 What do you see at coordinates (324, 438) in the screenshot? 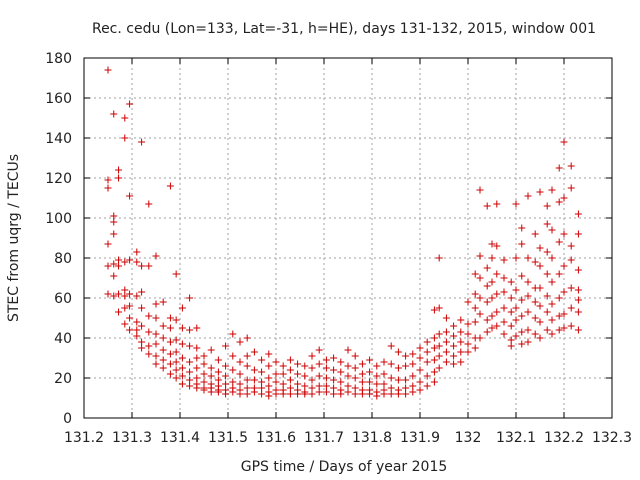
I see `x-tick-label: 131.7` at bounding box center [324, 438].